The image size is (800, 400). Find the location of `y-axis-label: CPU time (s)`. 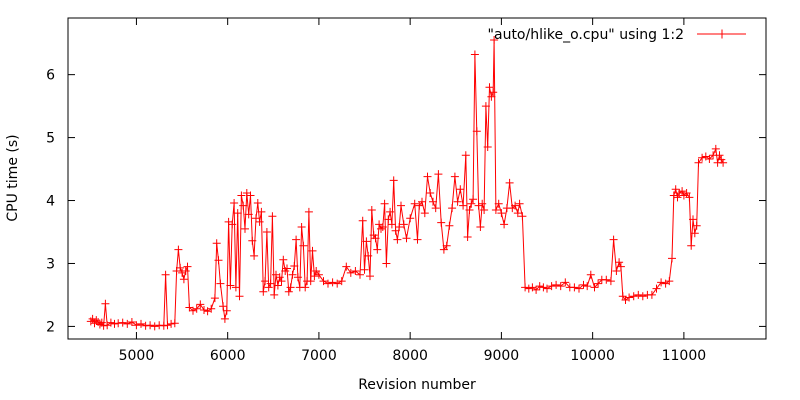

y-axis-label: CPU time (s) is located at coordinates (13, 177).